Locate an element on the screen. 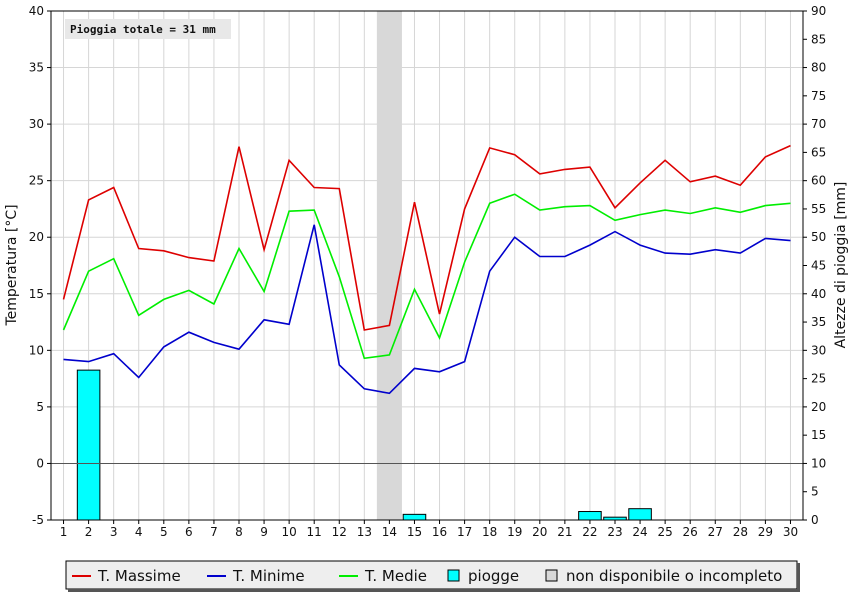 This screenshot has height=600, width=865. rain-total-note: Pioggia totale = 31 mm is located at coordinates (148, 29).